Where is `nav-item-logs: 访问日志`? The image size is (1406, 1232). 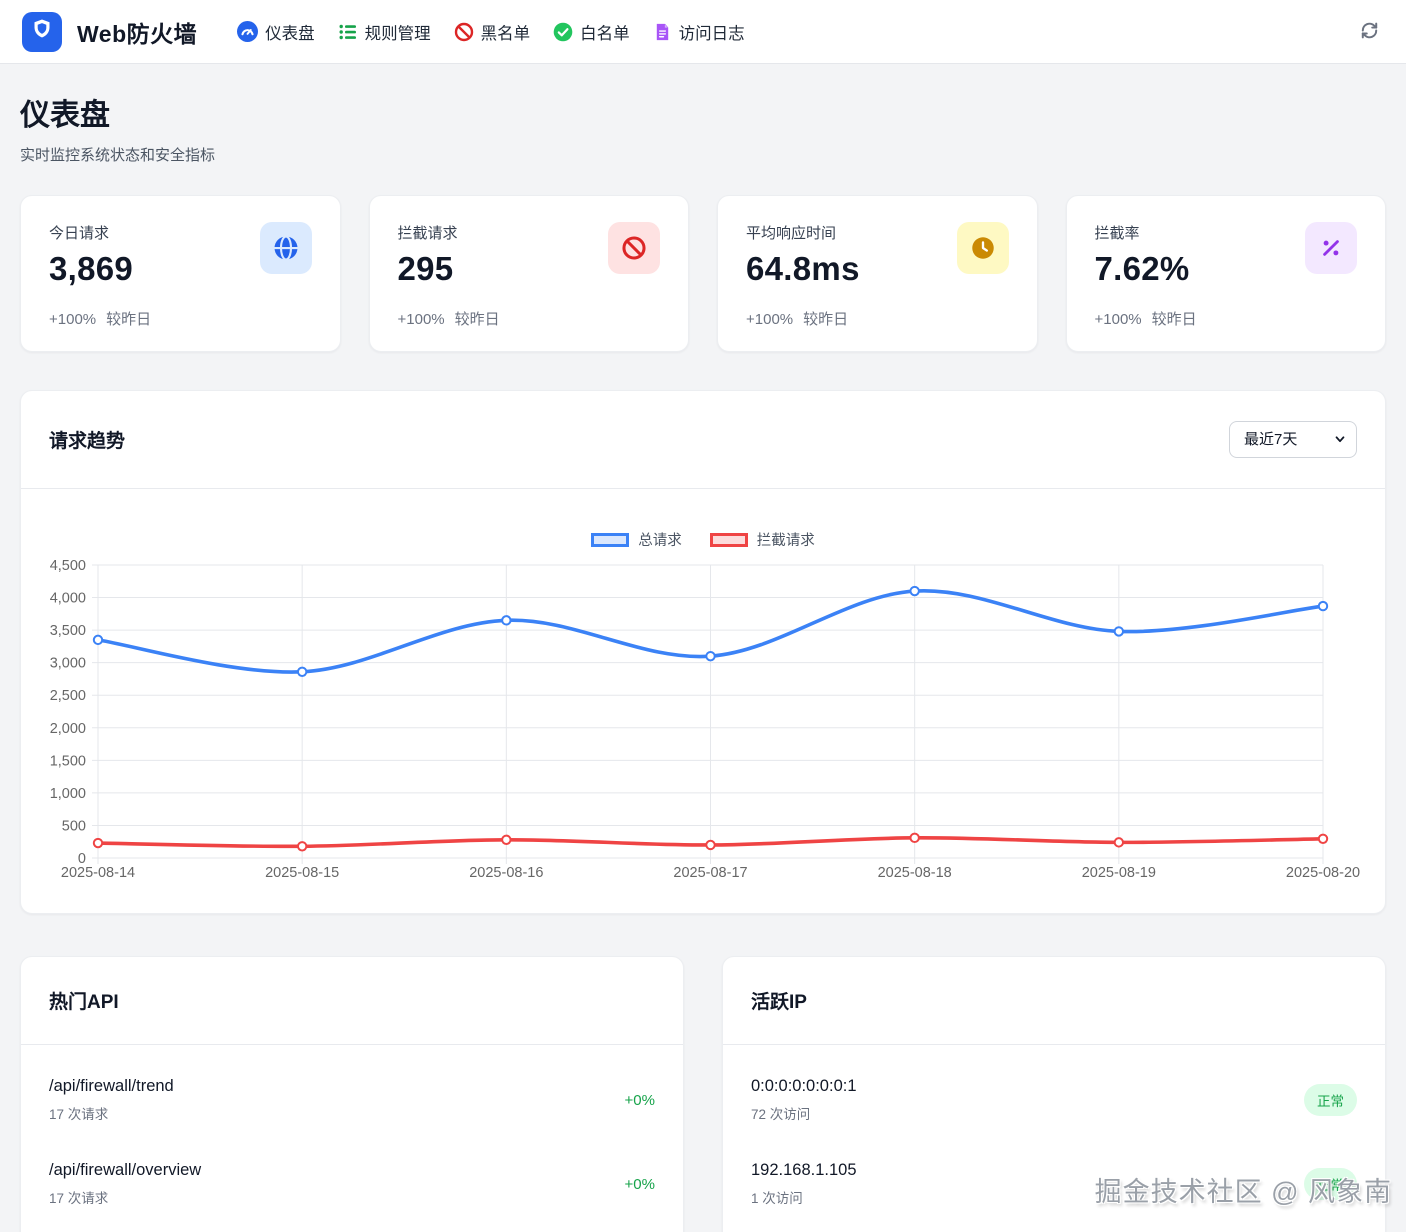
nav-item-logs: 访问日志 is located at coordinates (699, 32).